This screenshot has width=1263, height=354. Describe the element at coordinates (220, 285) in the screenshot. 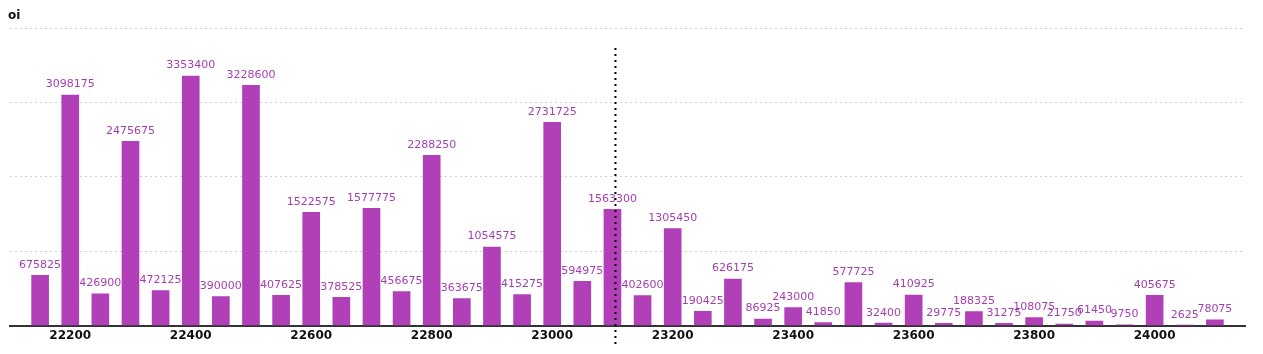

I see `data-label: 390000` at that location.